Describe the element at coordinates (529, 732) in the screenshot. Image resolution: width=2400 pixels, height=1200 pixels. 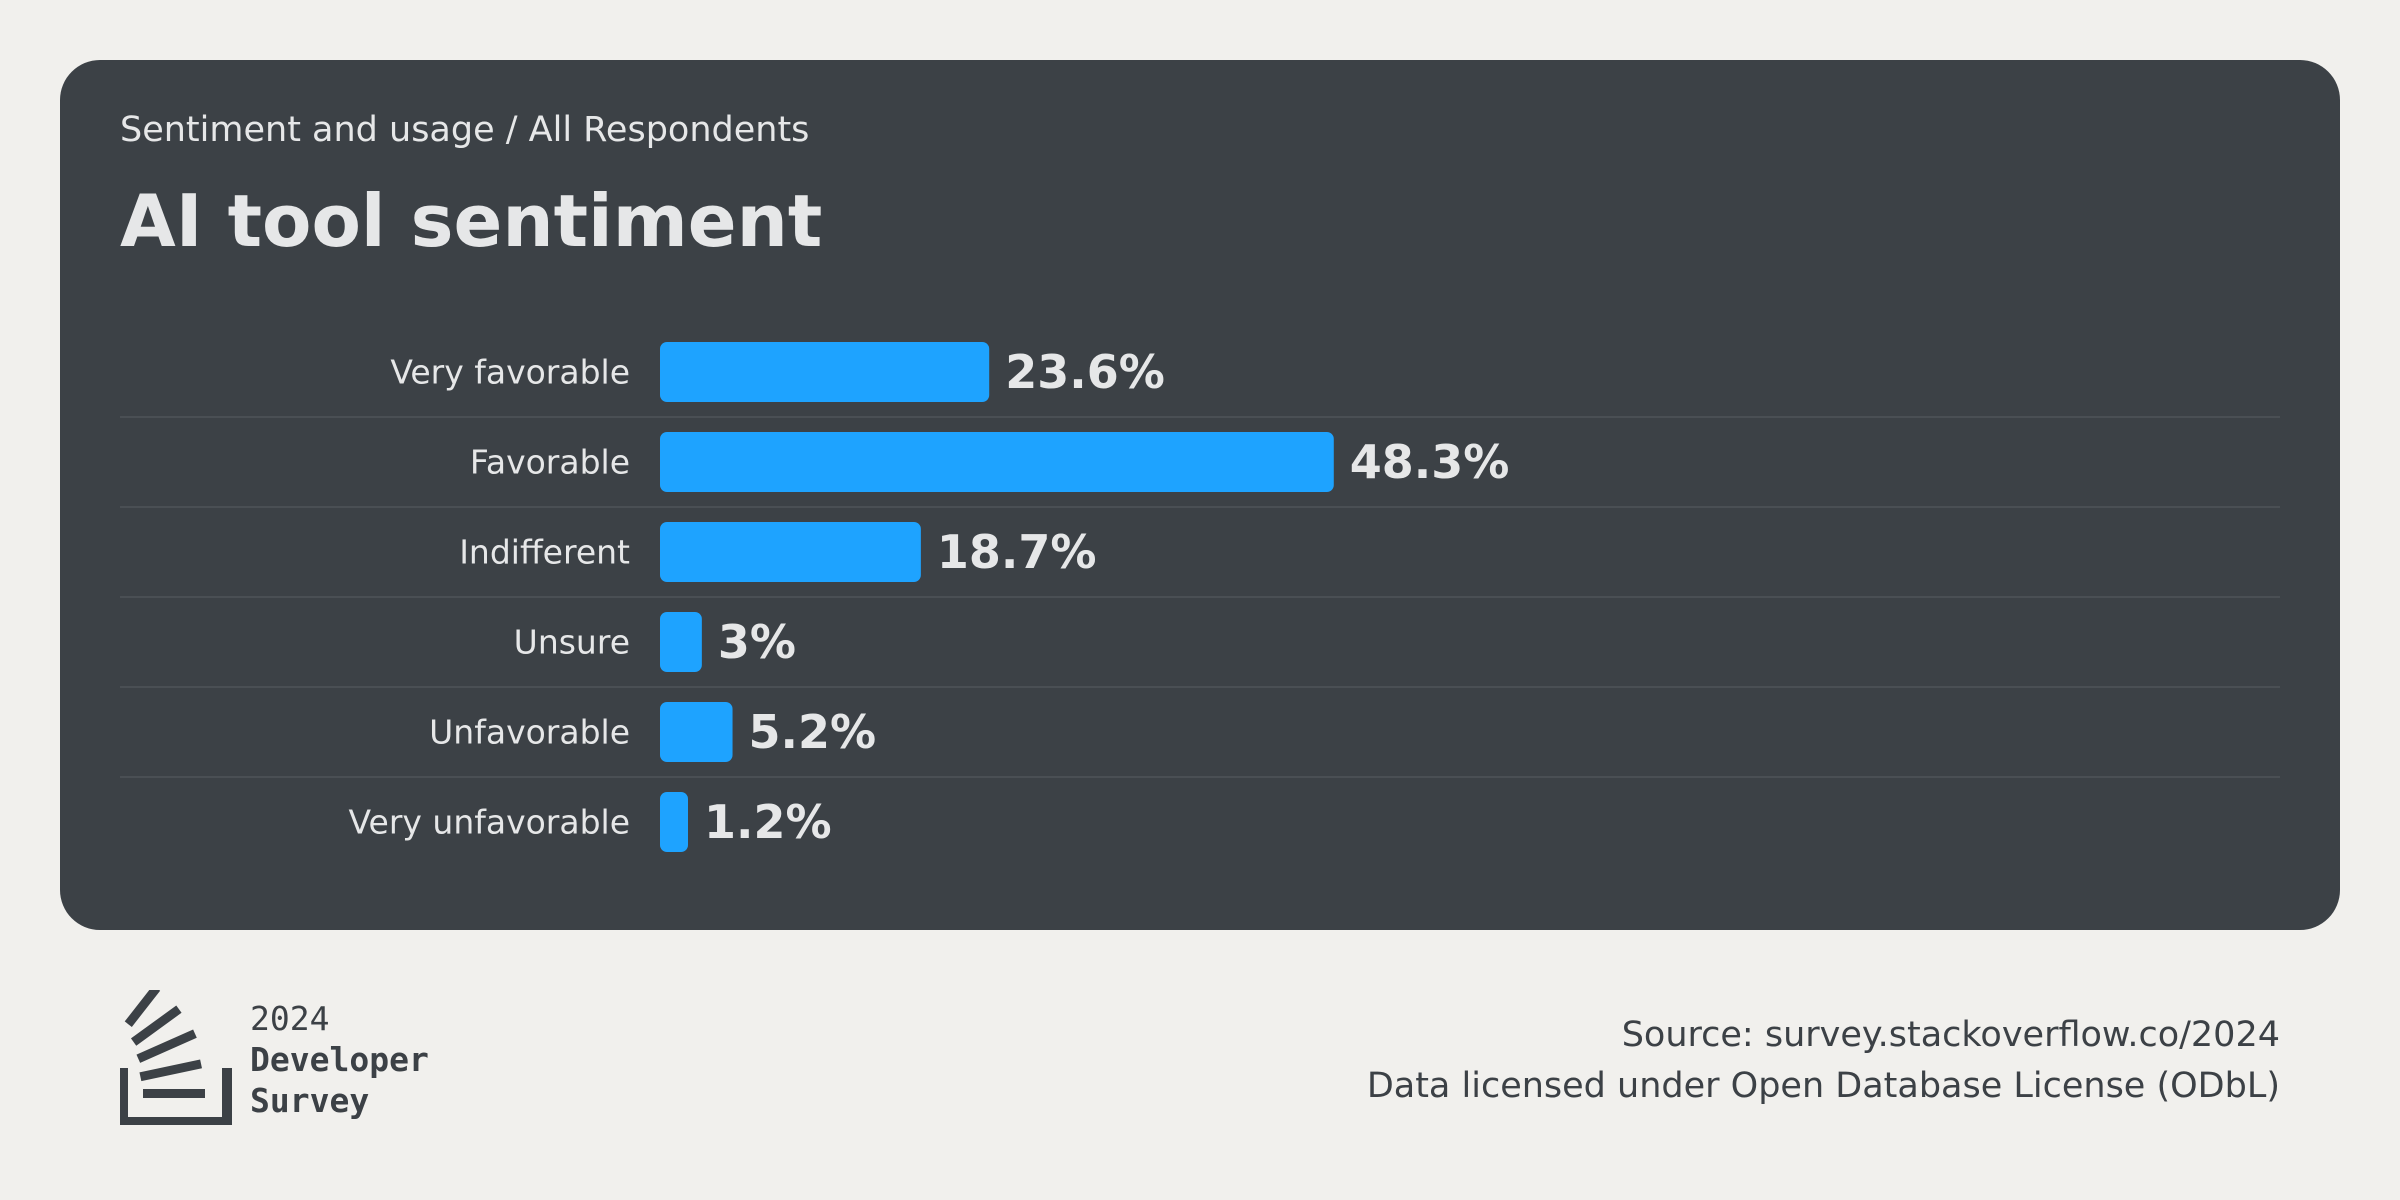
I see `category-label: Unfavorable` at that location.